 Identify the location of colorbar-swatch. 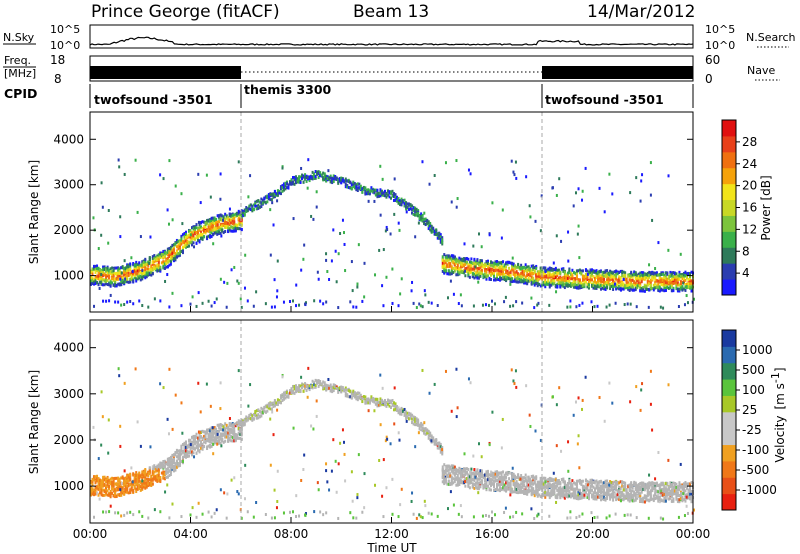
(729, 160).